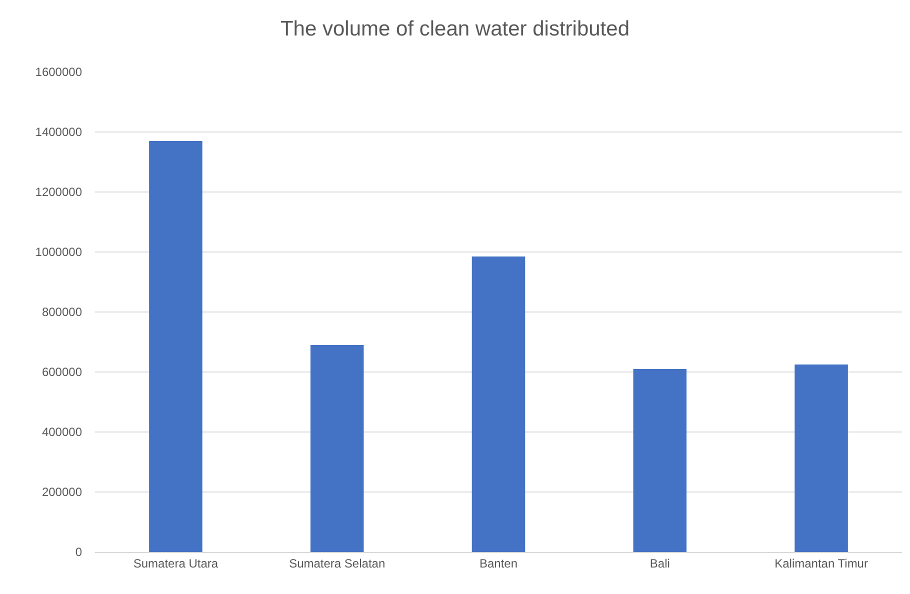 The image size is (910, 594). What do you see at coordinates (58, 252) in the screenshot?
I see `y-tick-label: 1000000` at bounding box center [58, 252].